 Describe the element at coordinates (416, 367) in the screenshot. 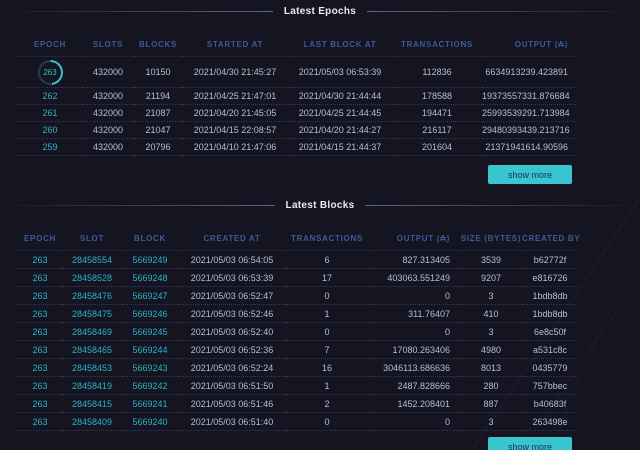

I see `output-value: 3046113.686636` at that location.